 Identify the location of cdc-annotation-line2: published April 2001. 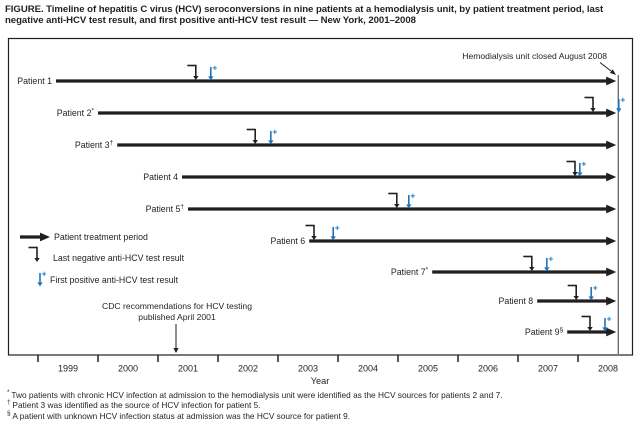
(177, 317).